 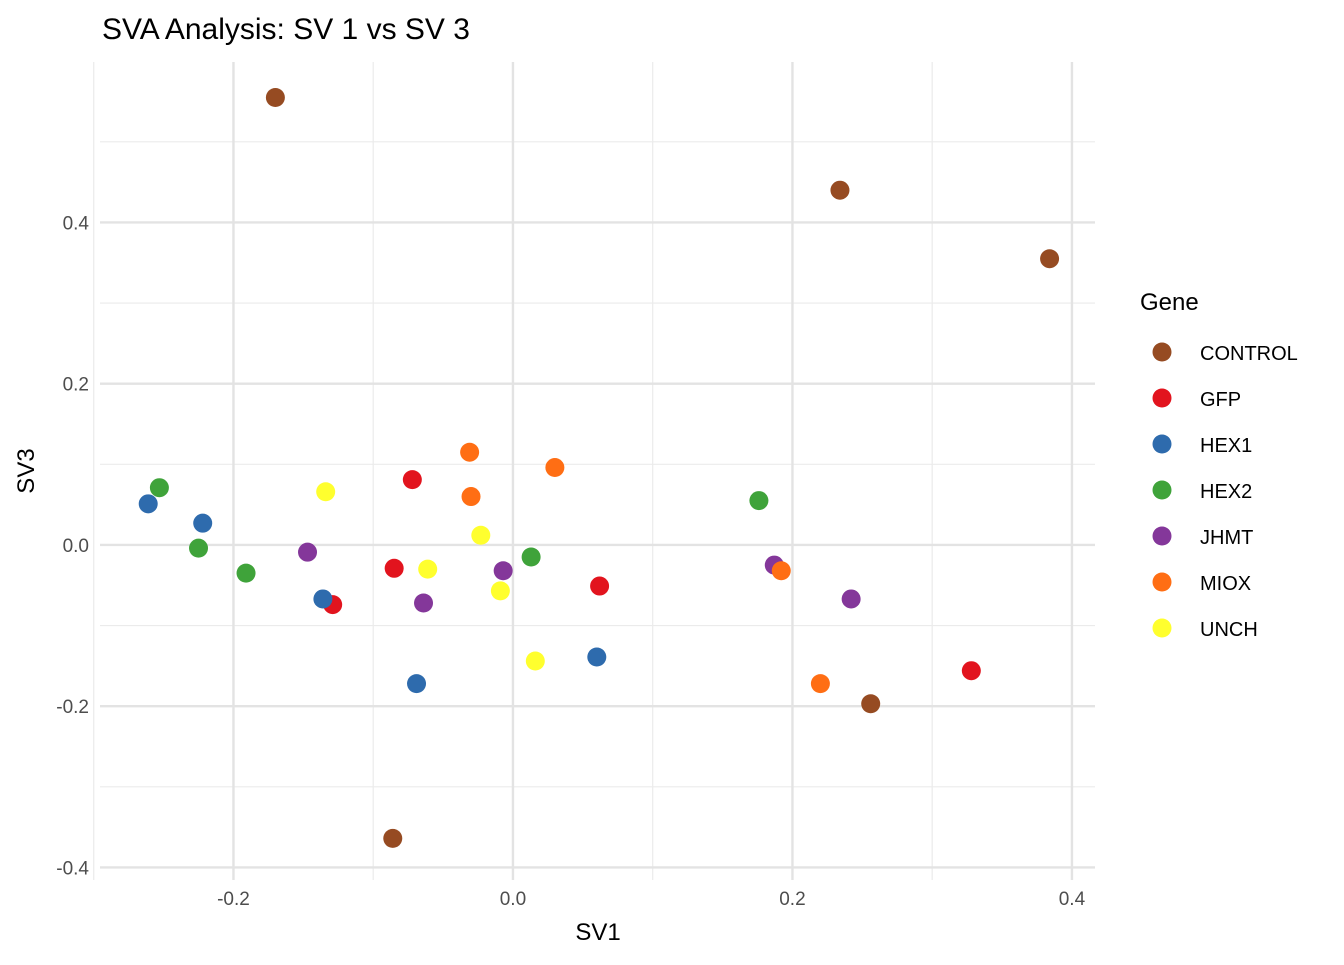 I want to click on x-tick-label: 0.2, so click(x=792, y=899).